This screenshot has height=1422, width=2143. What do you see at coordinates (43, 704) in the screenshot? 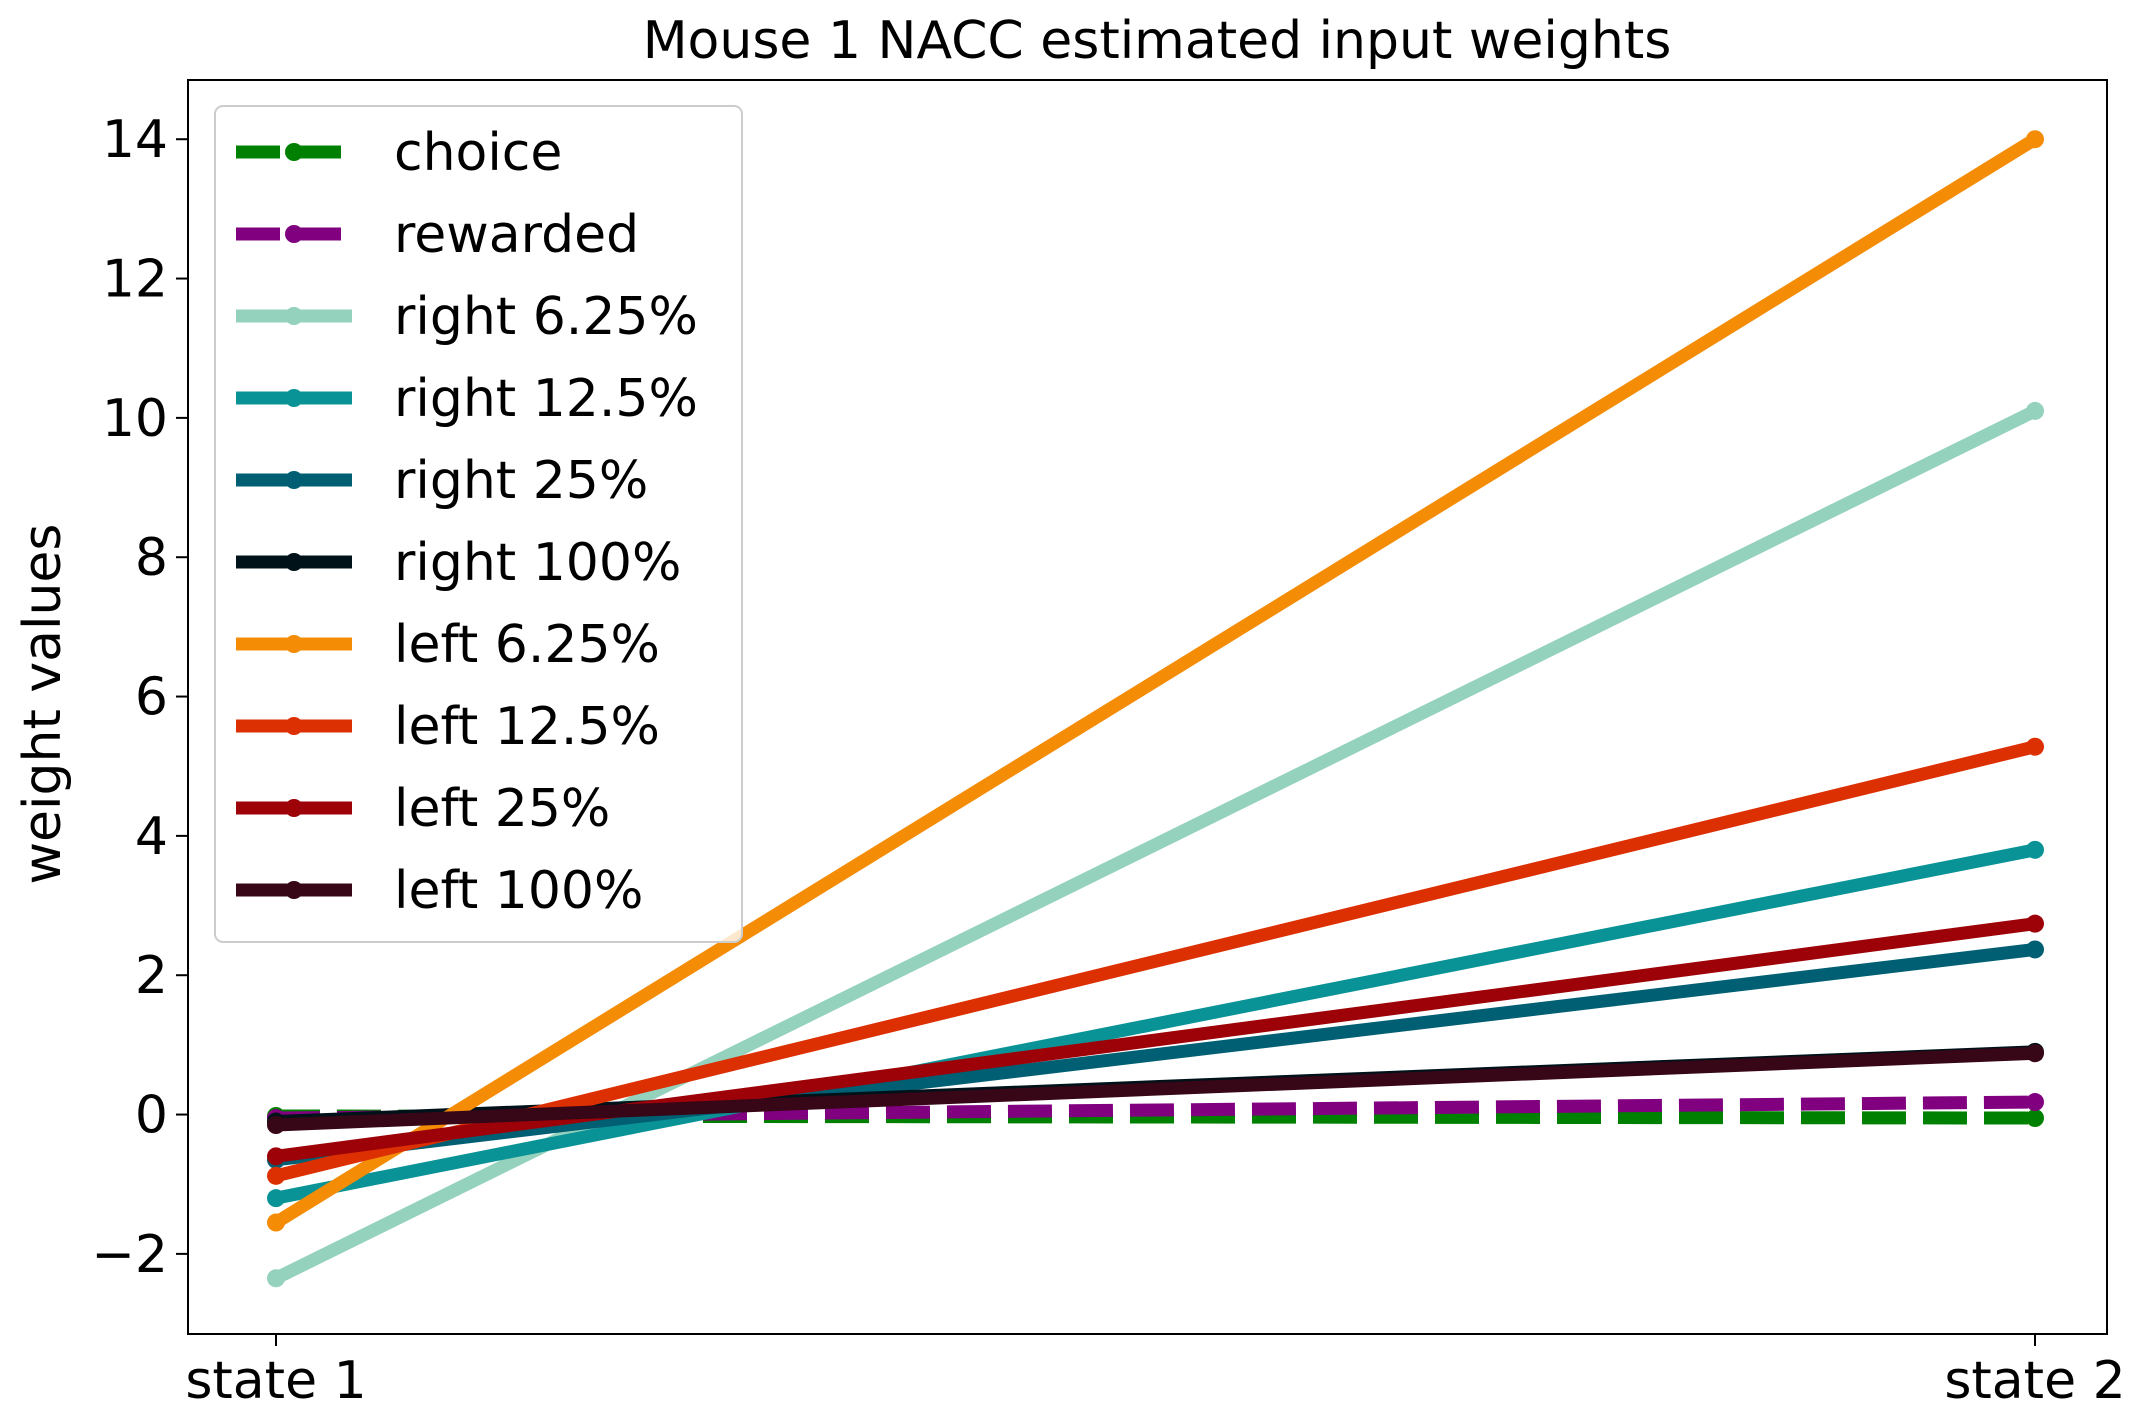
I see `y-axis-label: weight values` at bounding box center [43, 704].